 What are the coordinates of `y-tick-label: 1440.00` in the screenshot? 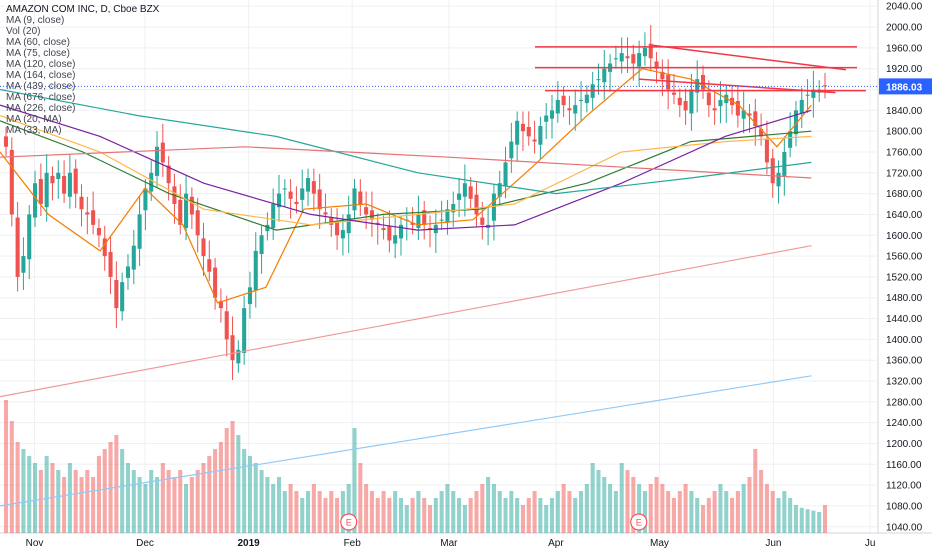 It's located at (904, 319).